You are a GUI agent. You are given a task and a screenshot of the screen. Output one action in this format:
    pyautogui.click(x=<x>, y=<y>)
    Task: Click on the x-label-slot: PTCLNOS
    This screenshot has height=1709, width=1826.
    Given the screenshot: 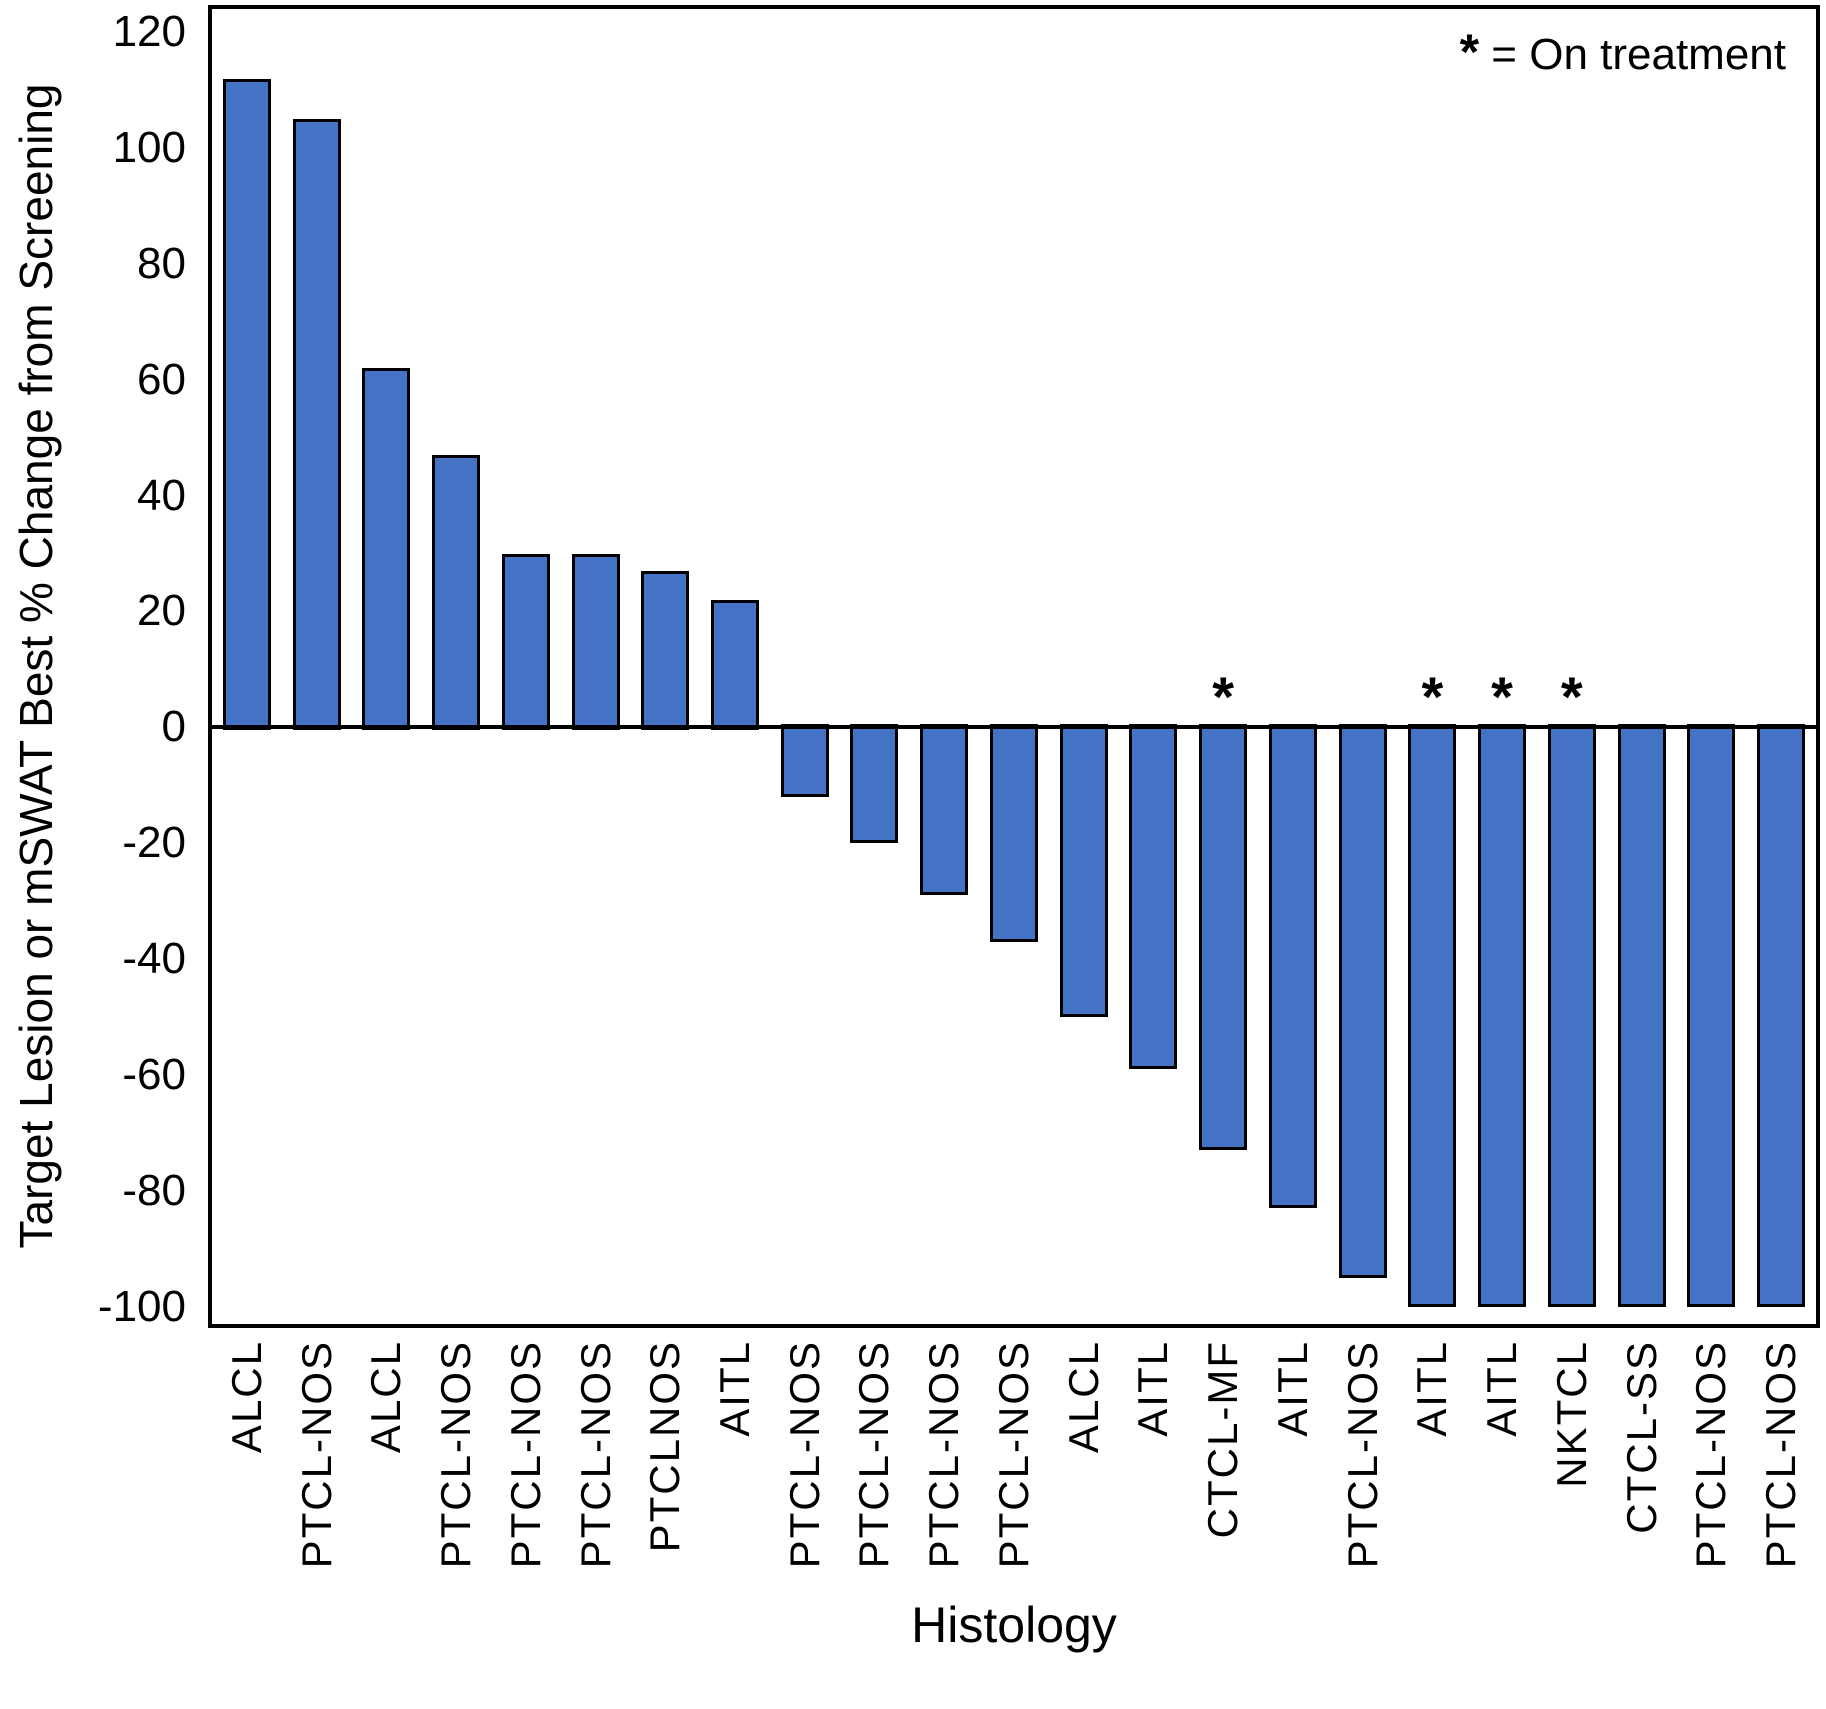 What is the action you would take?
    pyautogui.click(x=665, y=1454)
    